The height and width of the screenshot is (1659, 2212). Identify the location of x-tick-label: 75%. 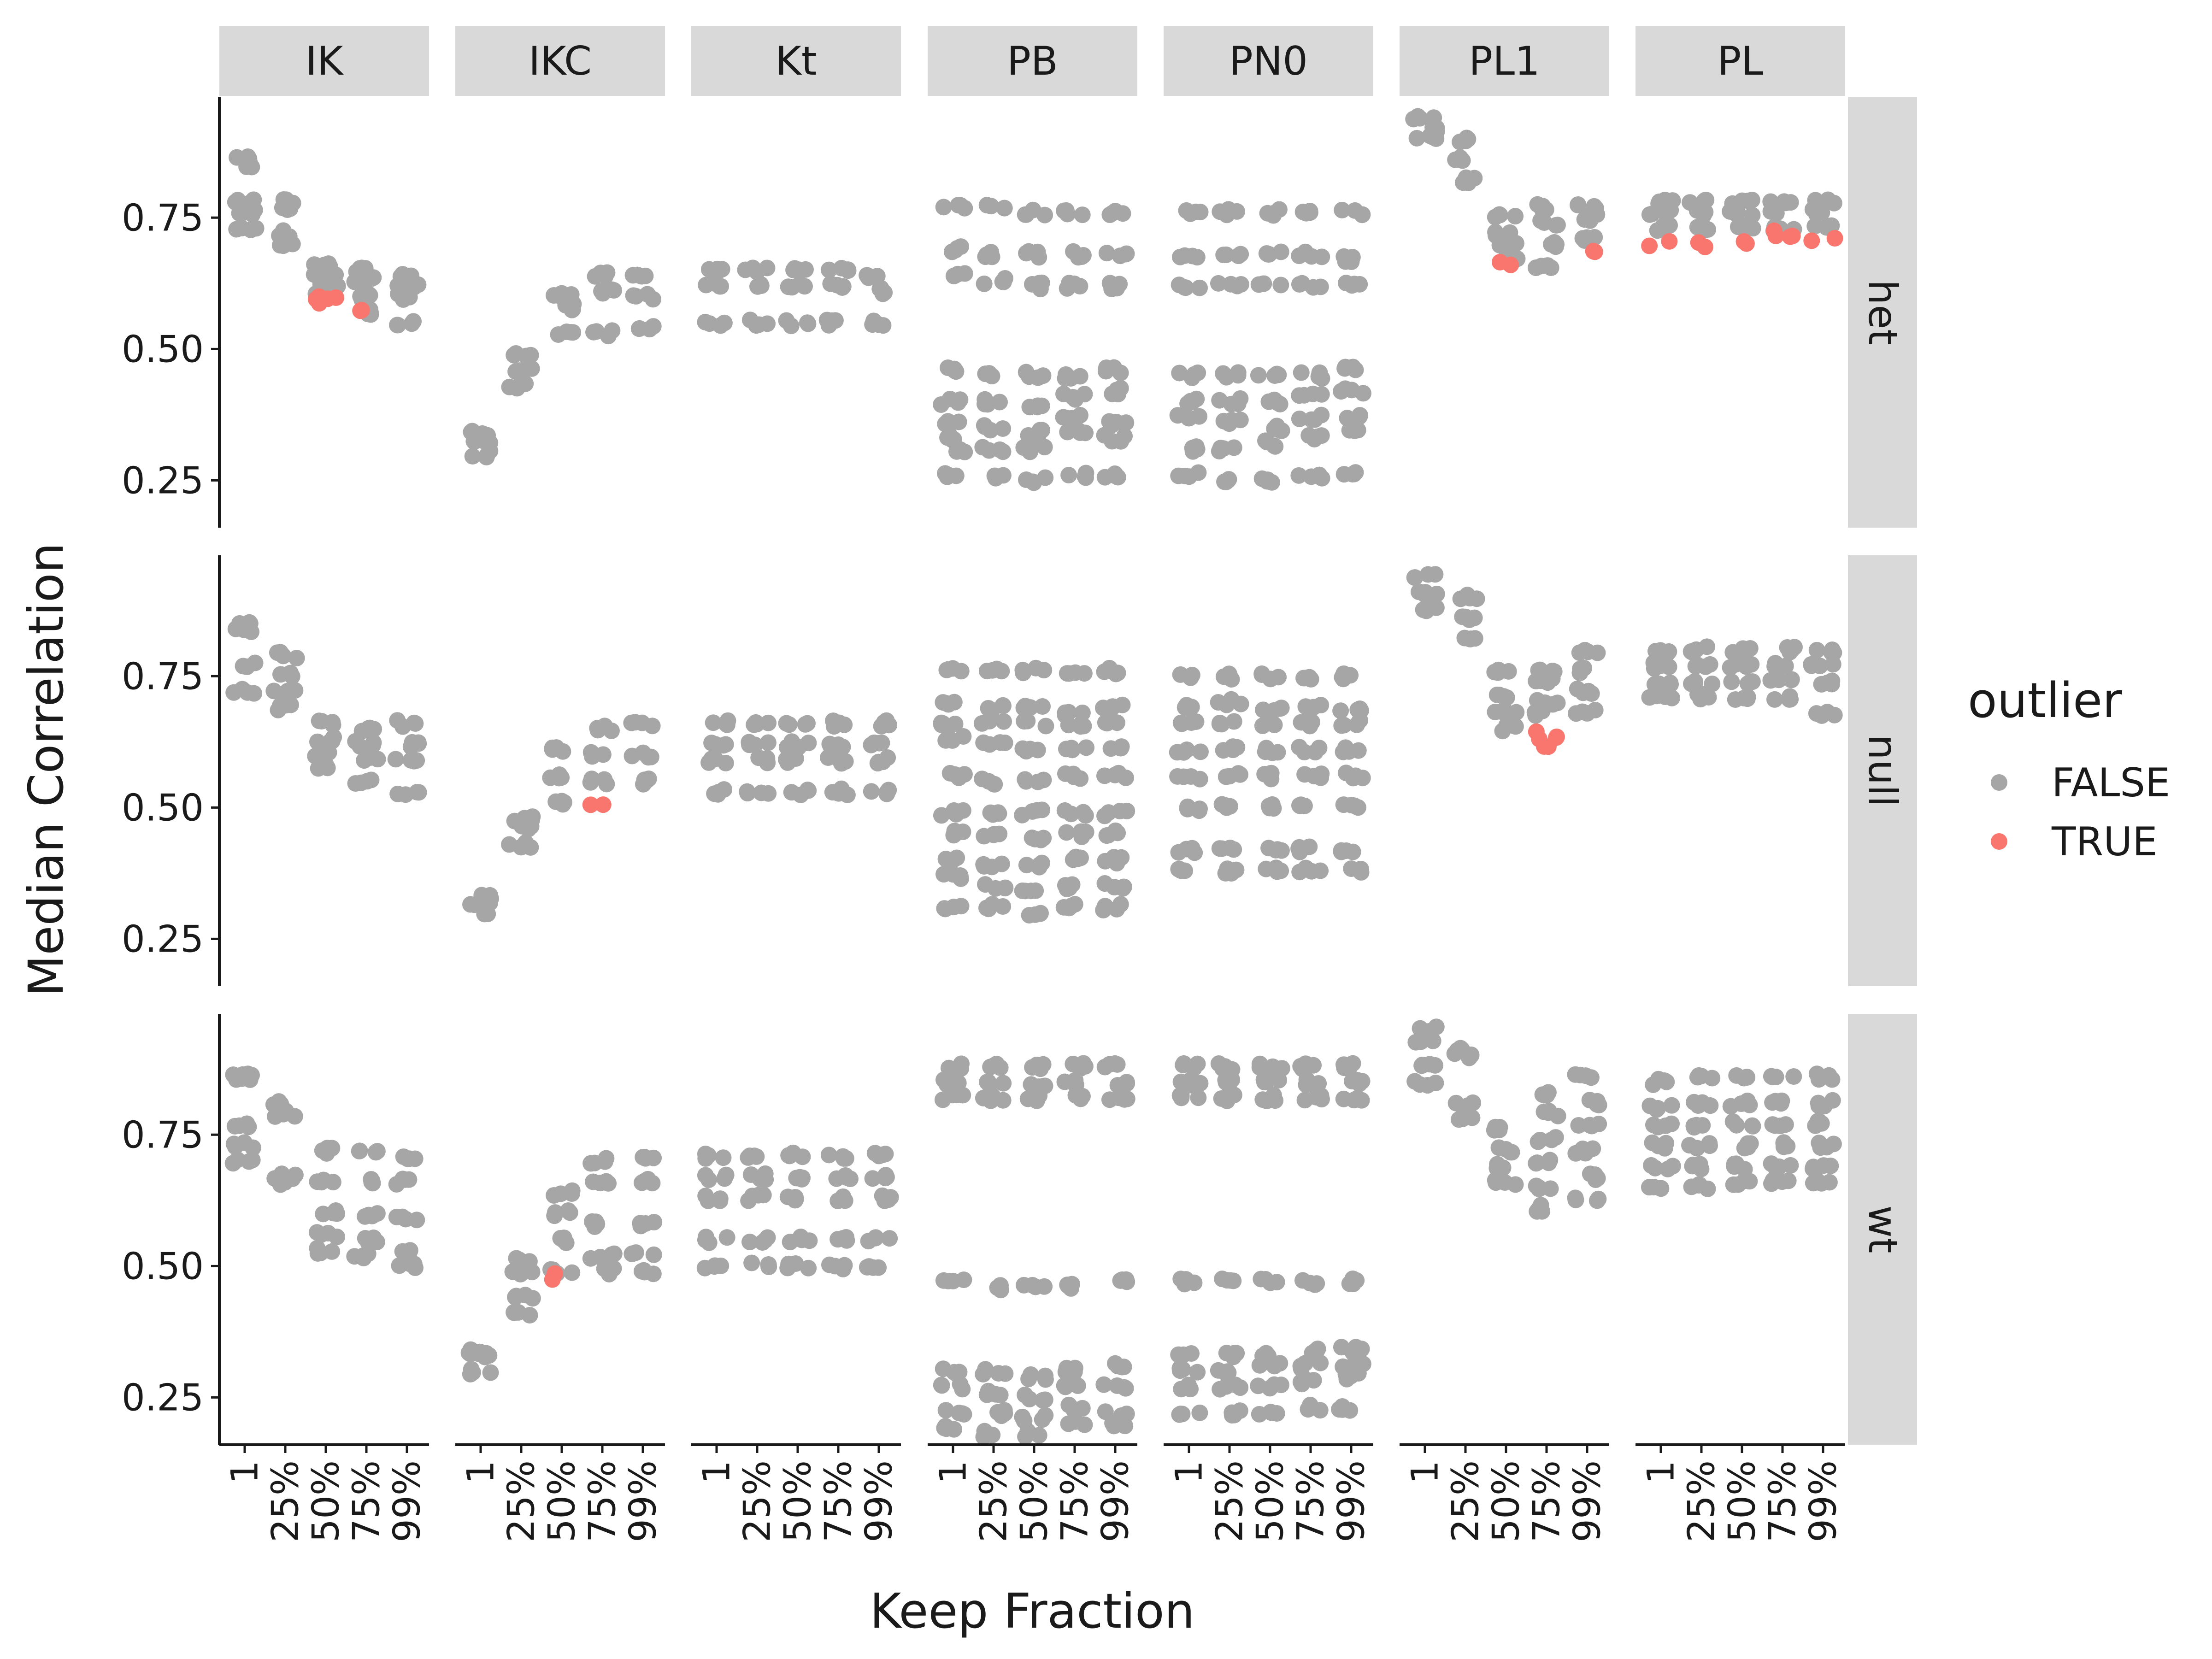
(838, 1501).